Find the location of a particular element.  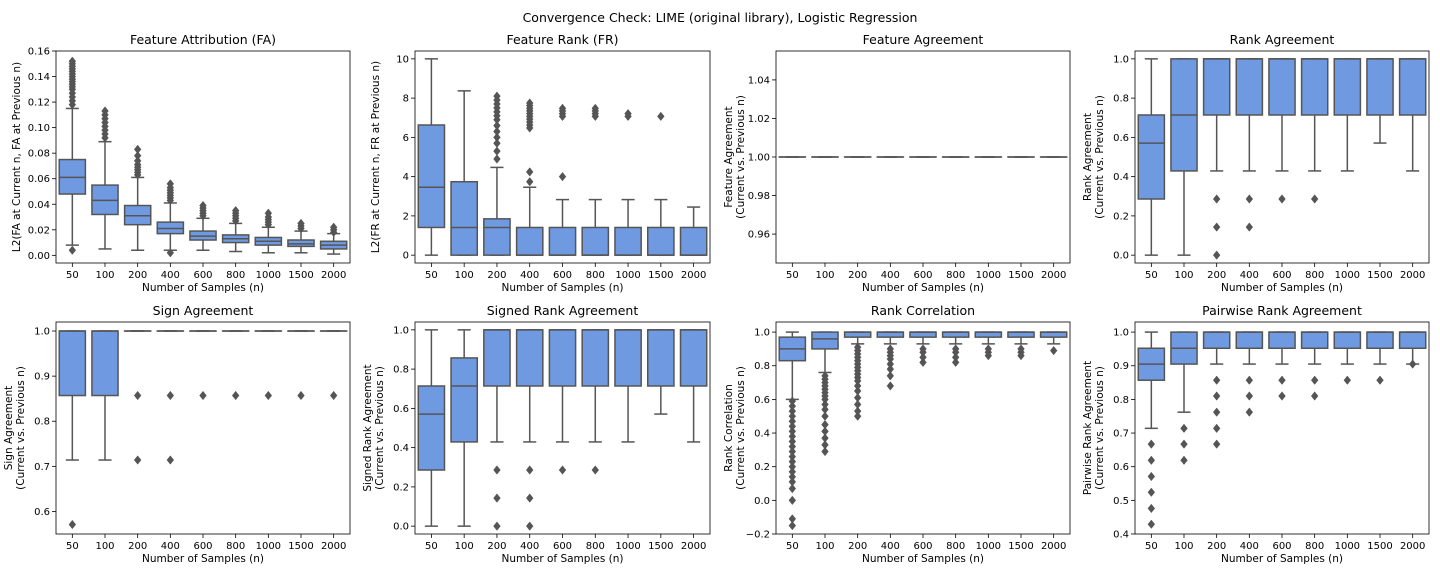

x-axis-label: Number of Samples (n) is located at coordinates (203, 288).